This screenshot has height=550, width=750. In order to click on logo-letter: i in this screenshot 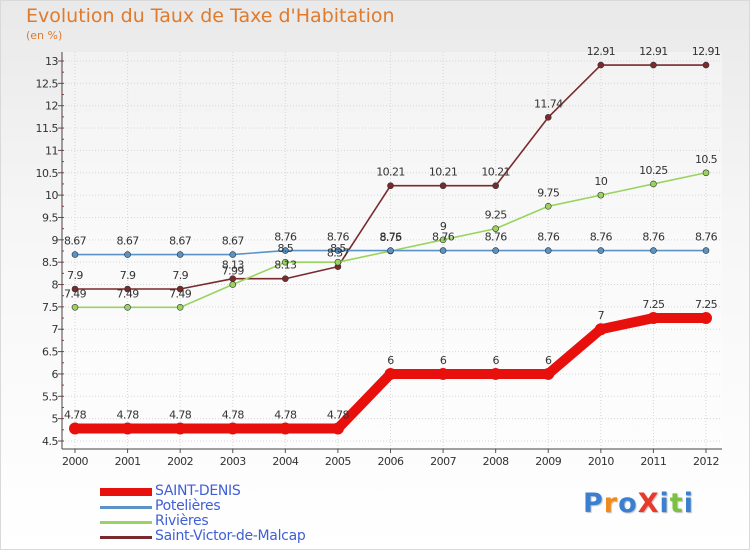, I will do `click(664, 503)`.